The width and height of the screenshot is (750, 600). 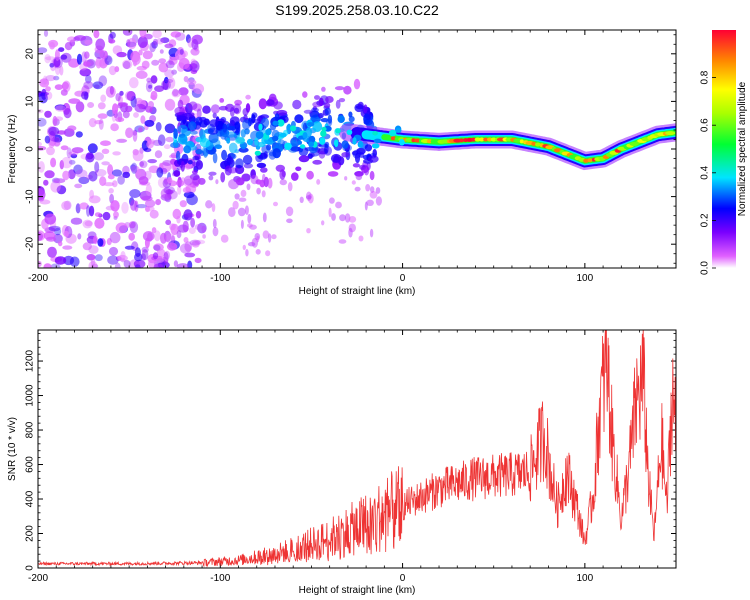 What do you see at coordinates (30, 101) in the screenshot?
I see `y-tick-label: 10` at bounding box center [30, 101].